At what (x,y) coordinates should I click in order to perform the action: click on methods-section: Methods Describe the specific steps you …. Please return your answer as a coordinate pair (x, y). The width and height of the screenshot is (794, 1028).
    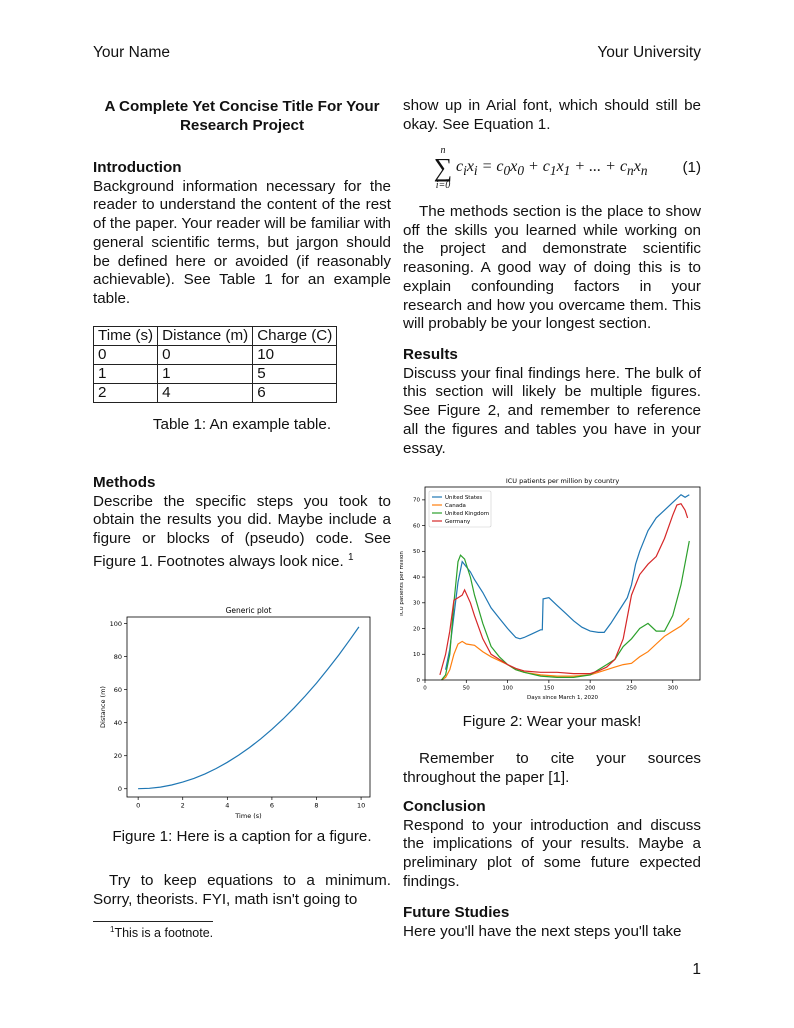
    Looking at the image, I should click on (242, 523).